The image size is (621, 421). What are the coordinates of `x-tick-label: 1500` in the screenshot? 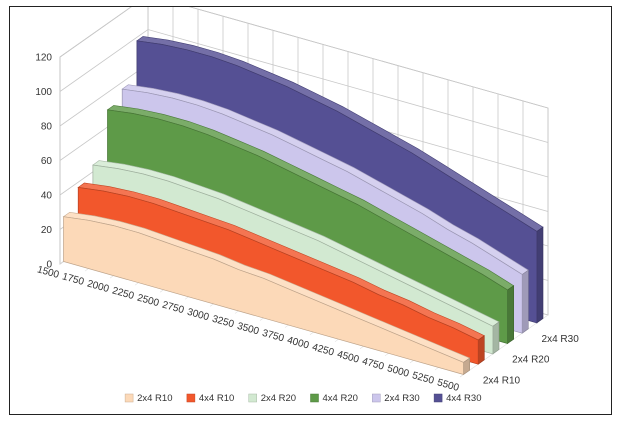 It's located at (48, 272).